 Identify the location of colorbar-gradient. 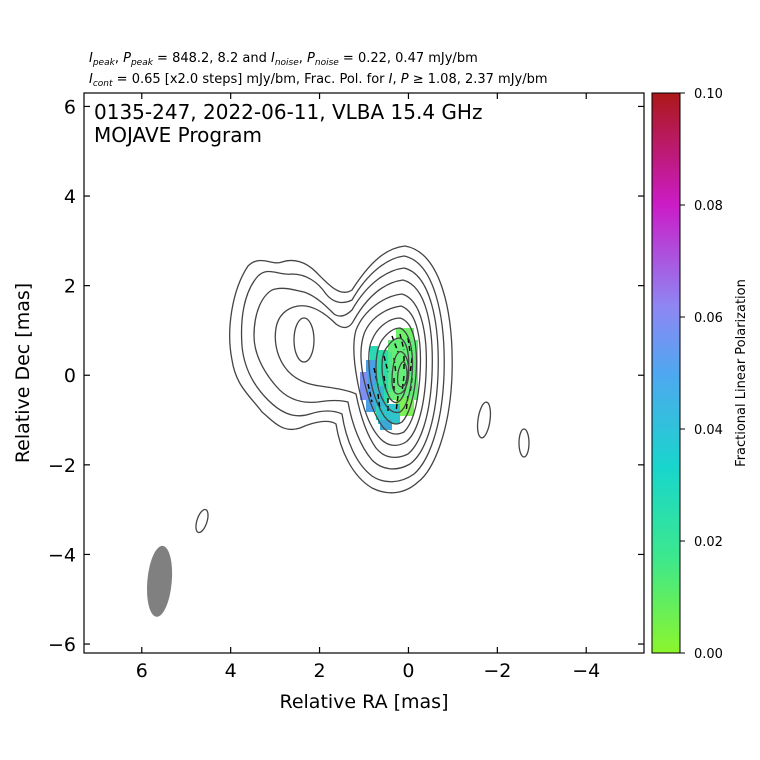
(666, 373).